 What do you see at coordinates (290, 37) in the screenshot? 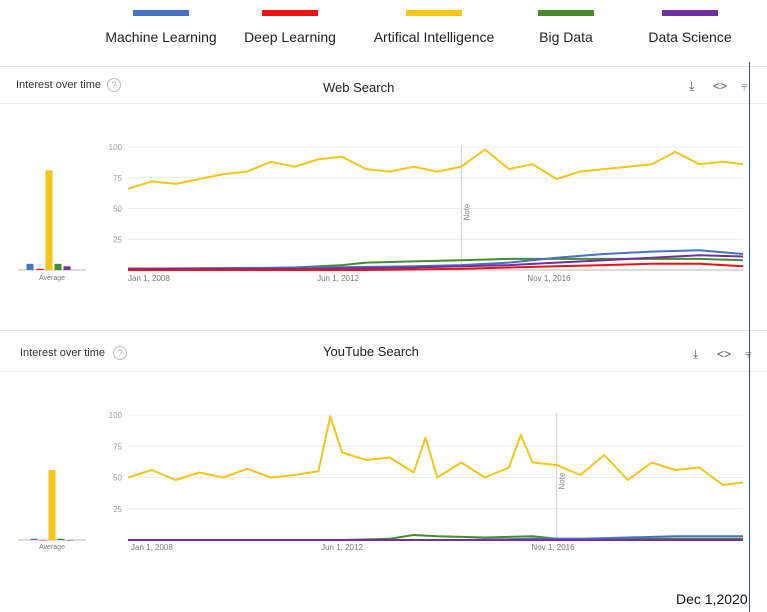
I see `legend-label: Deep Learning` at bounding box center [290, 37].